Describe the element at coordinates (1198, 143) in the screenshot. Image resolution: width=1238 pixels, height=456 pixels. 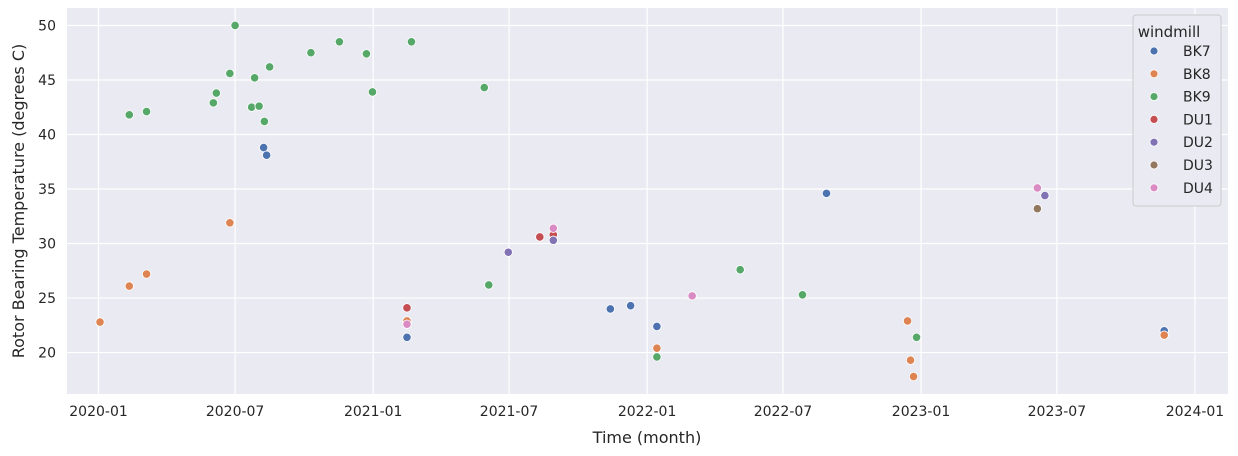
I see `legend-label-du2: DU2` at that location.